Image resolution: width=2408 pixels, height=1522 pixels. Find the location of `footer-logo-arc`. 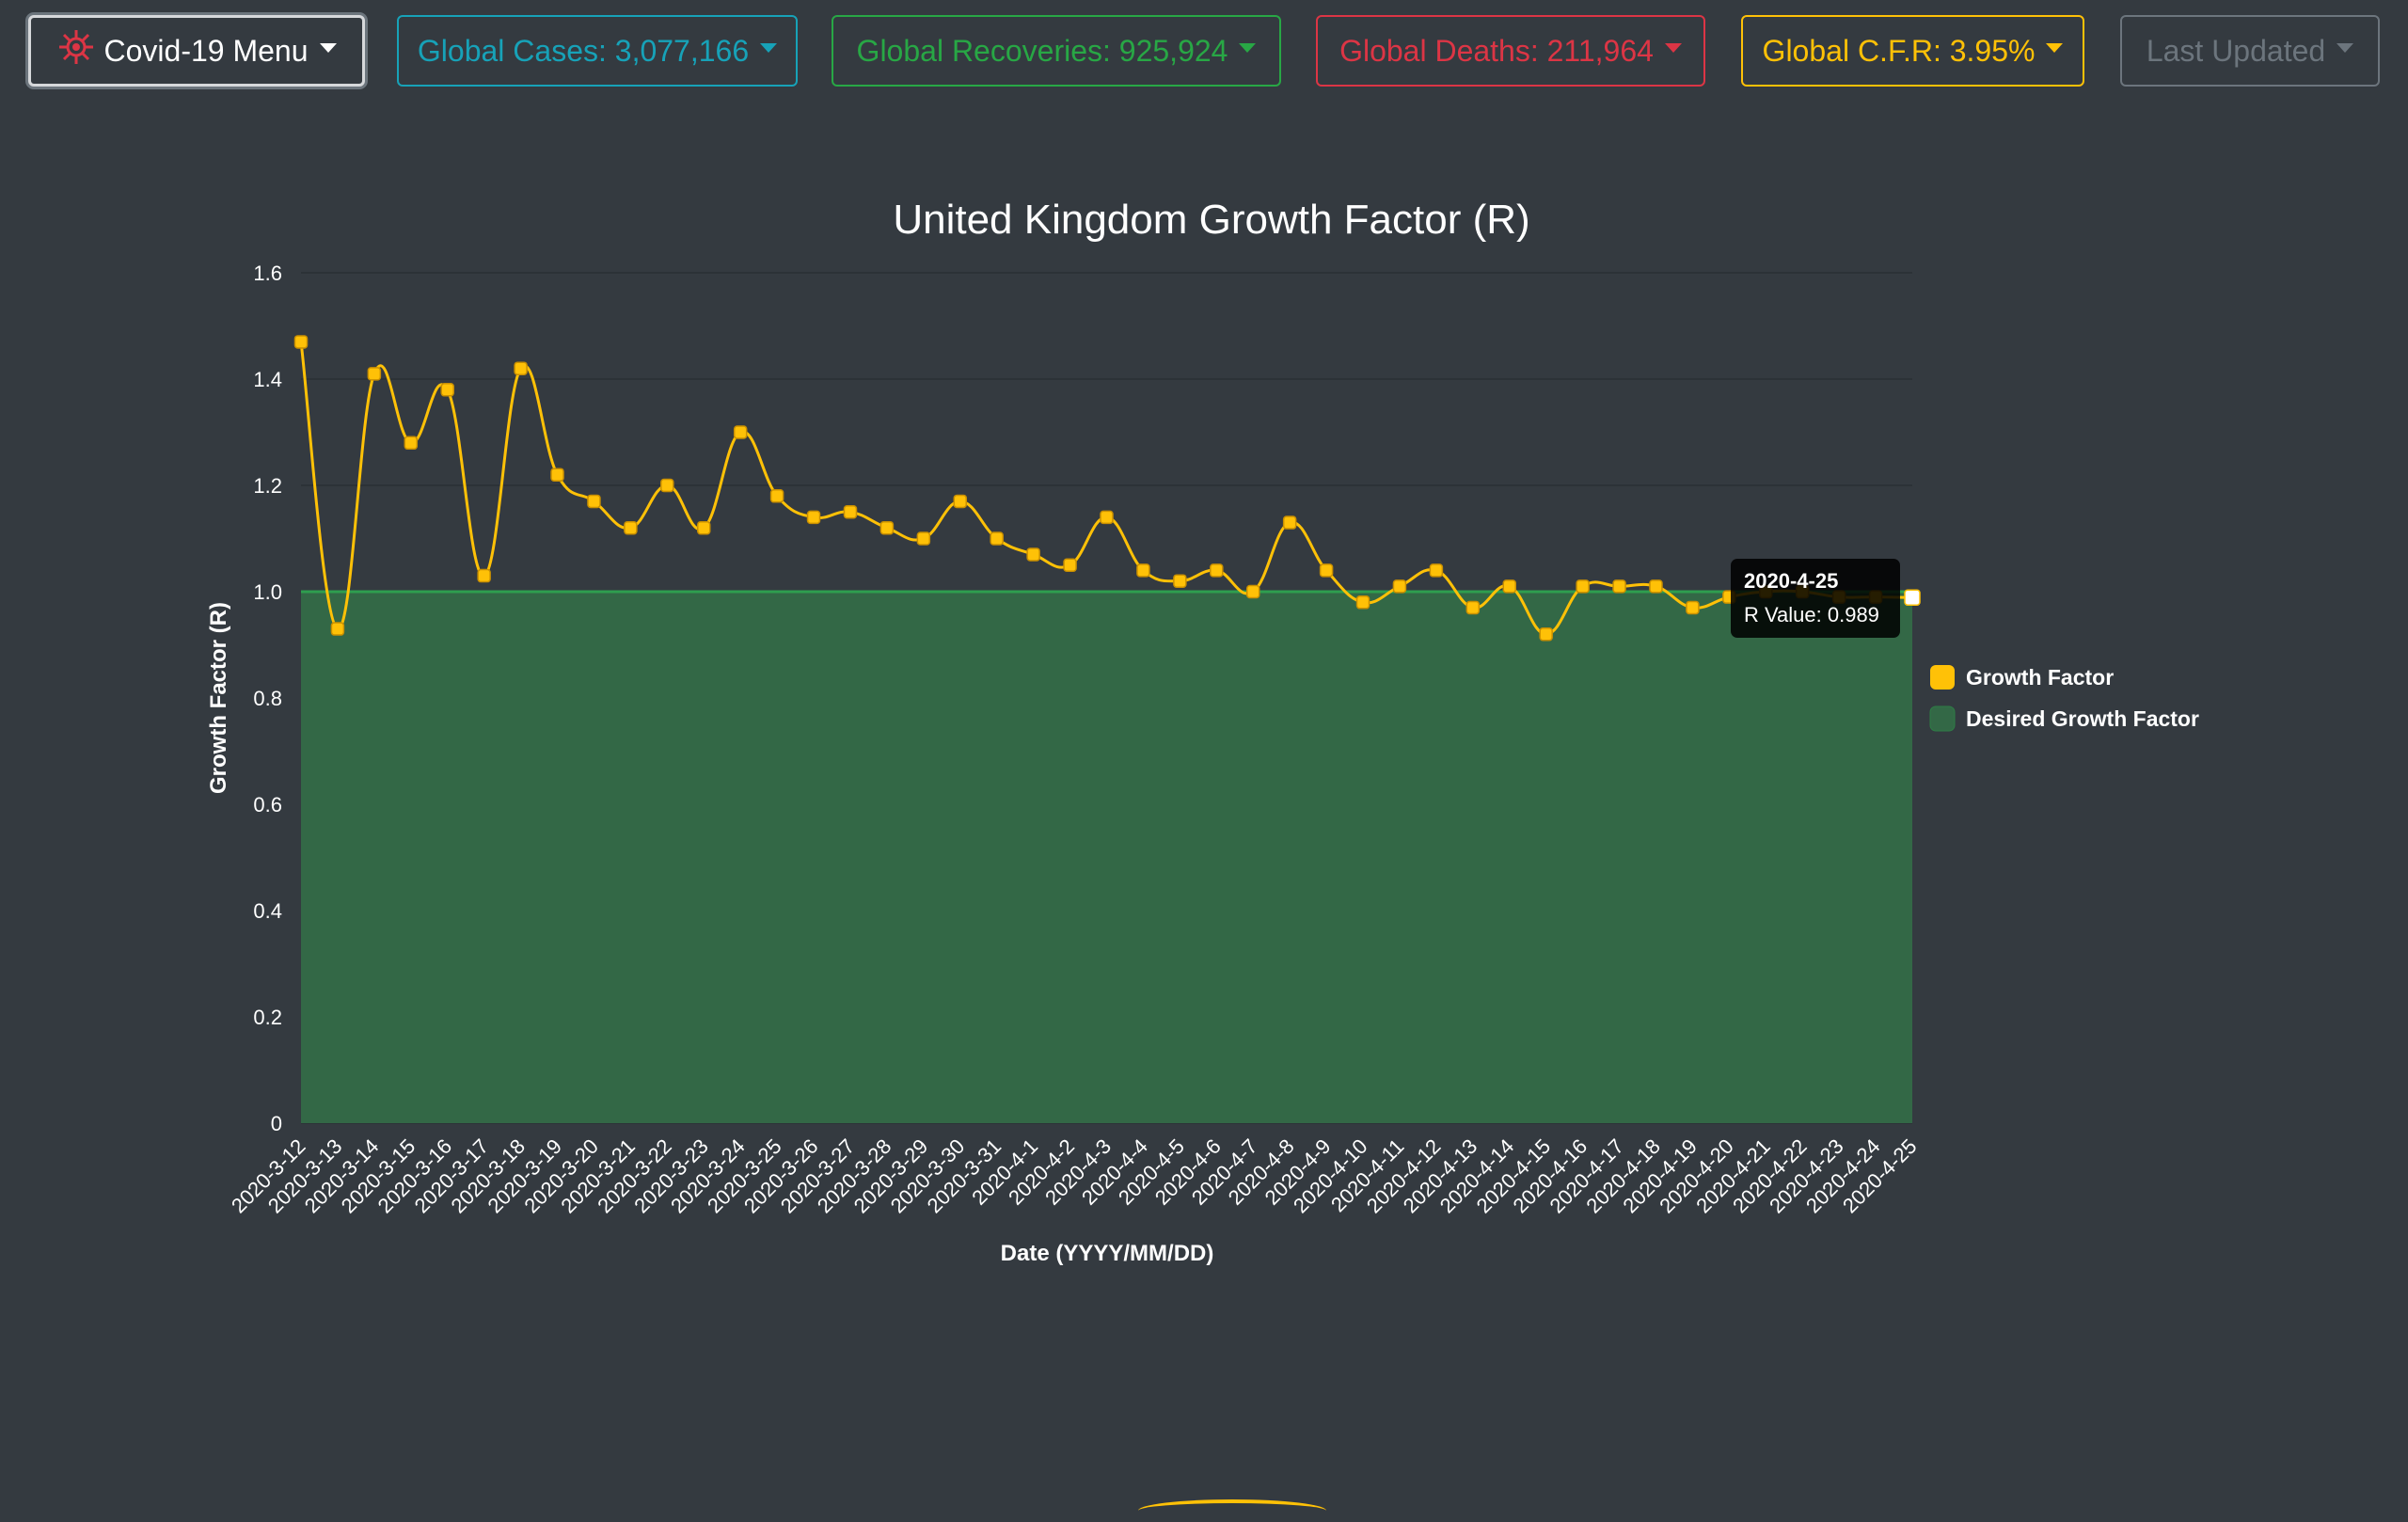

footer-logo-arc is located at coordinates (1232, 1510).